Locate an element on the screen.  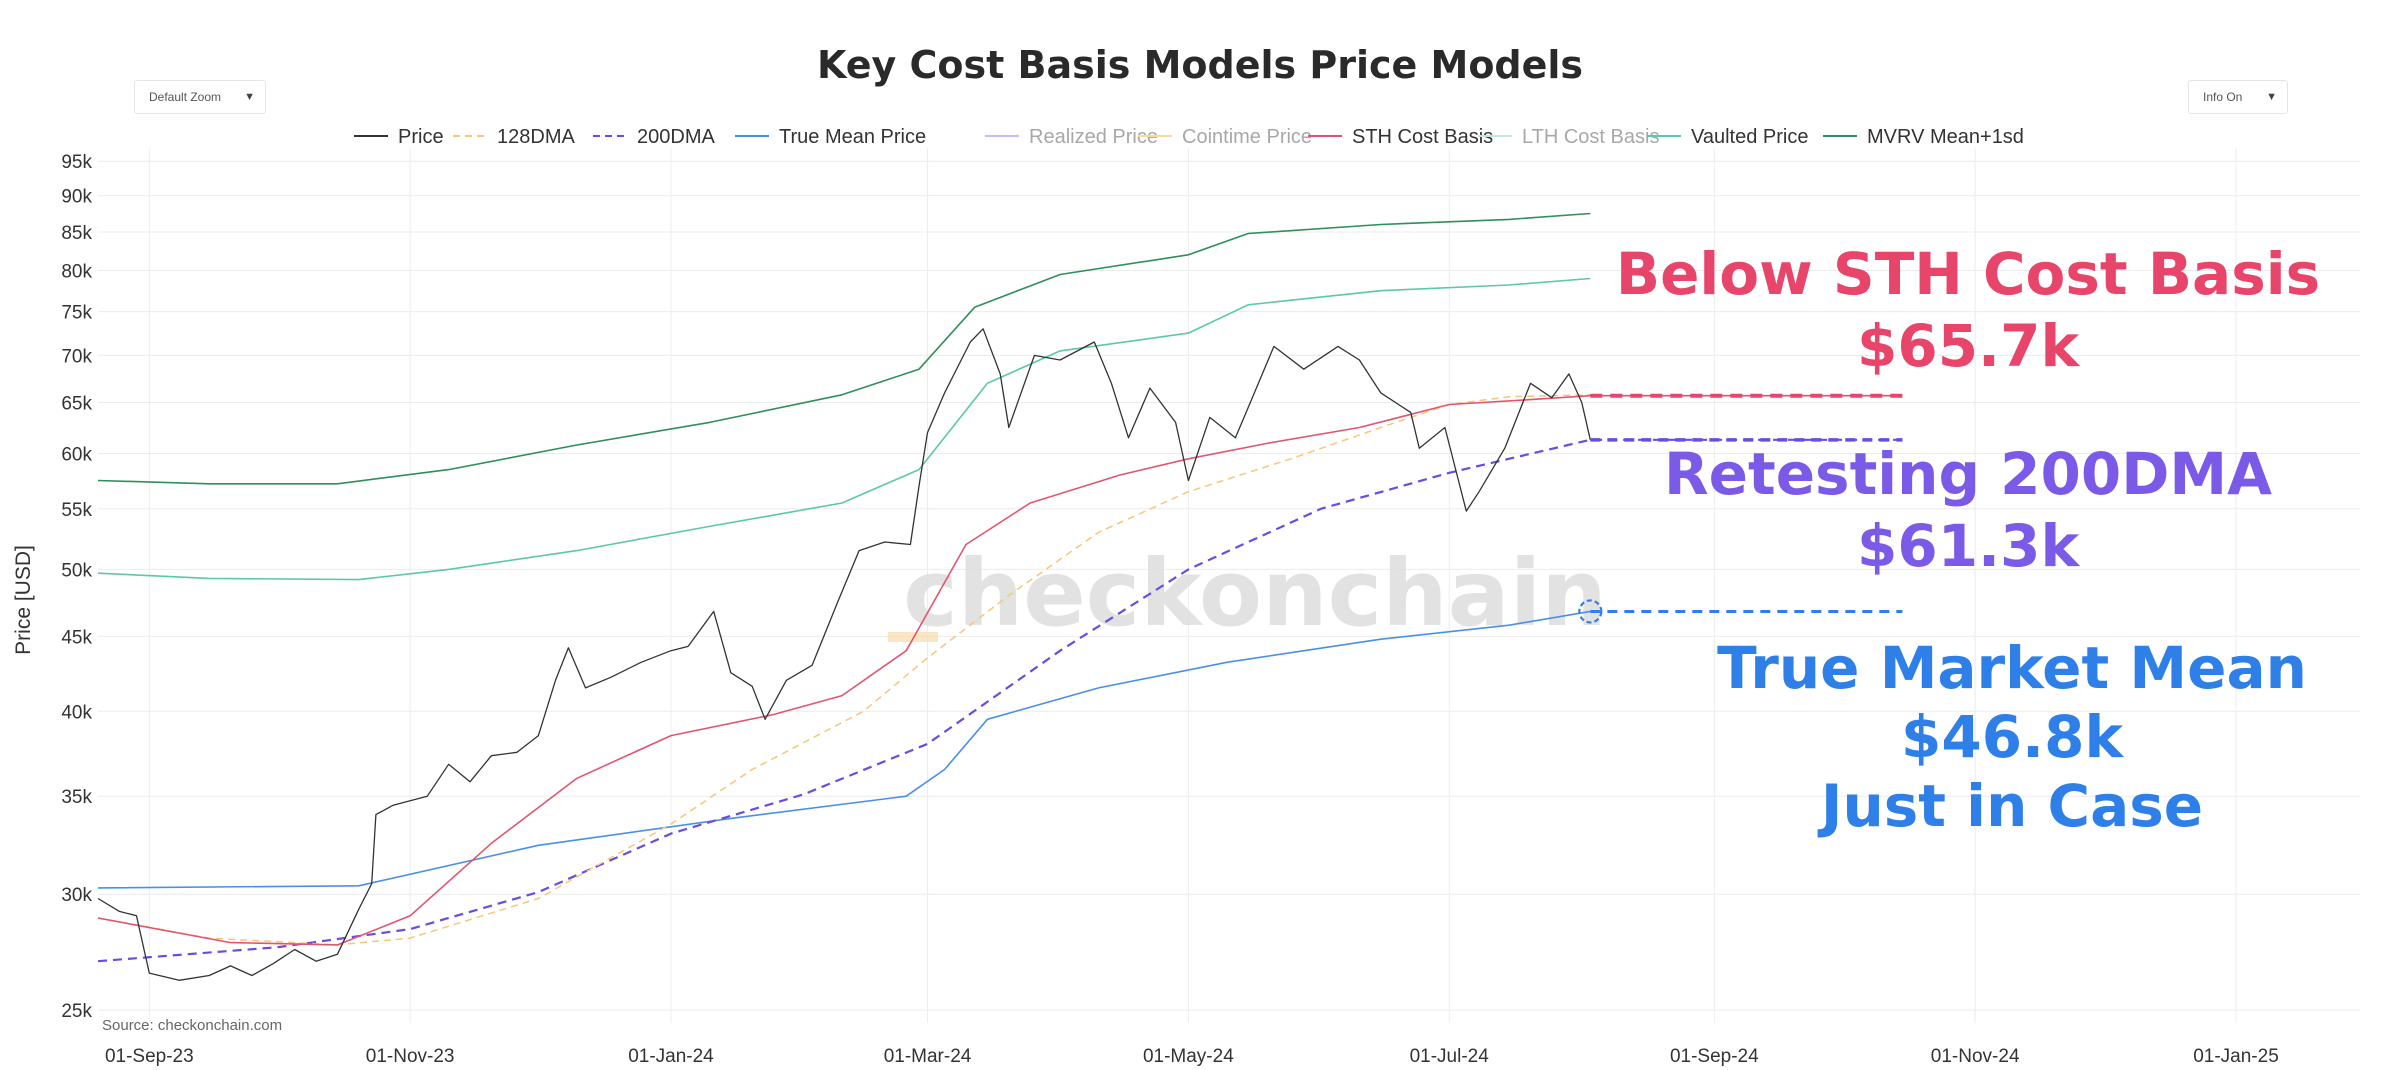
y-tick-label: 65k is located at coordinates (76, 404).